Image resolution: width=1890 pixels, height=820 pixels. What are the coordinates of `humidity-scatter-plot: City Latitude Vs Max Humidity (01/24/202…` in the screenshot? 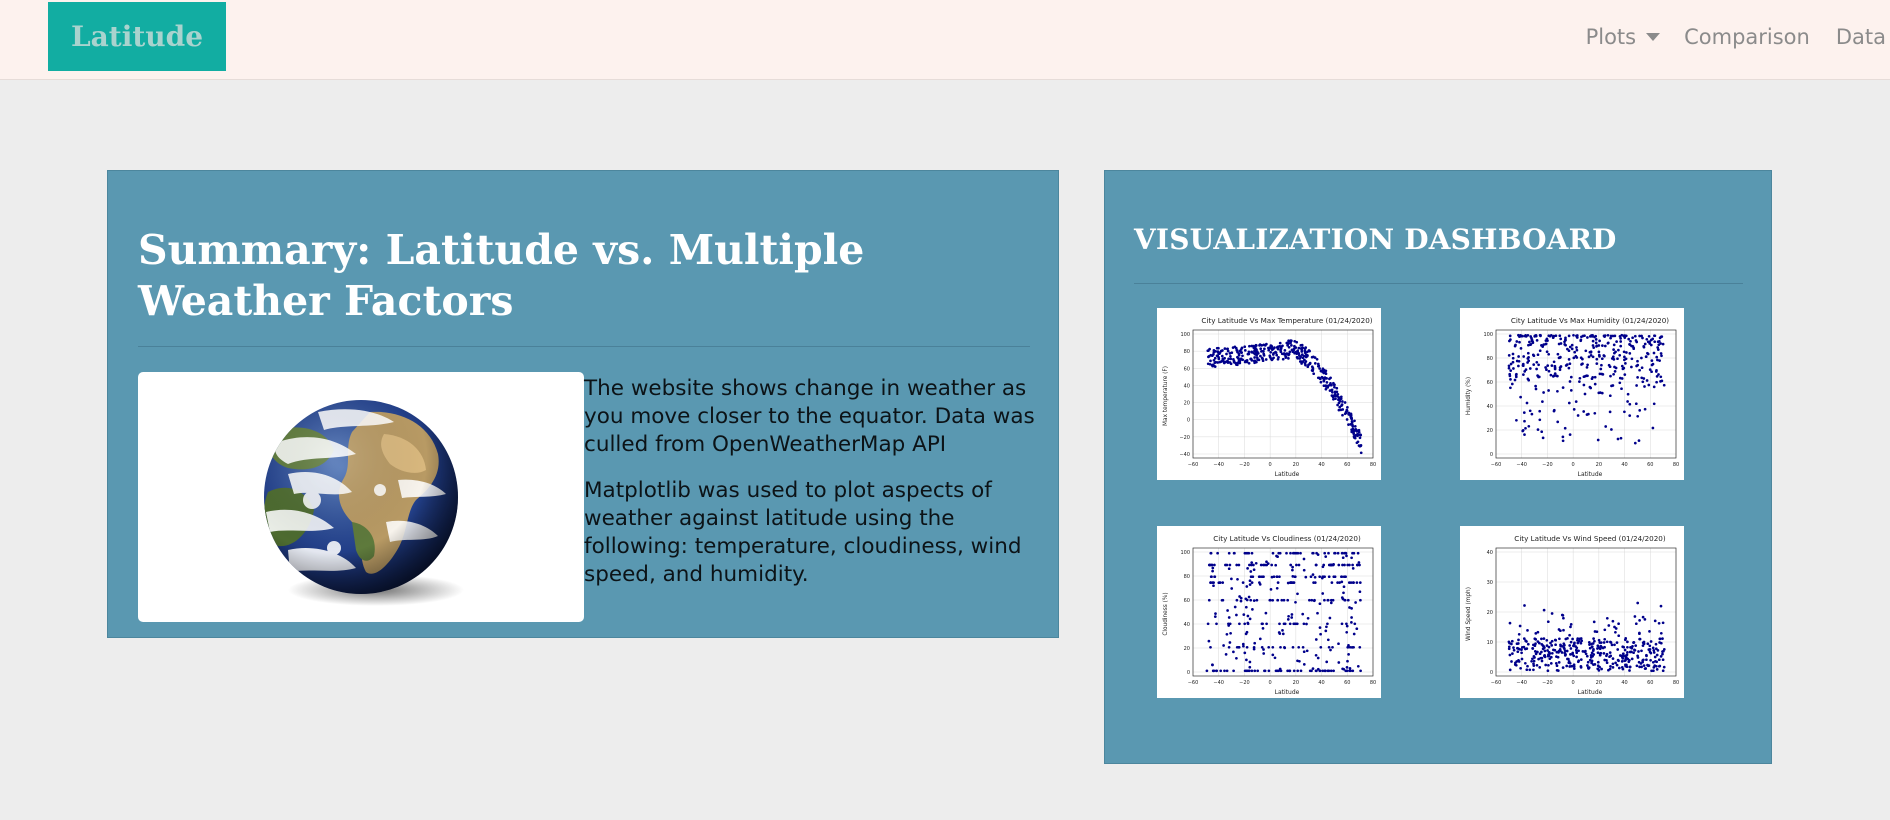 It's located at (1572, 397).